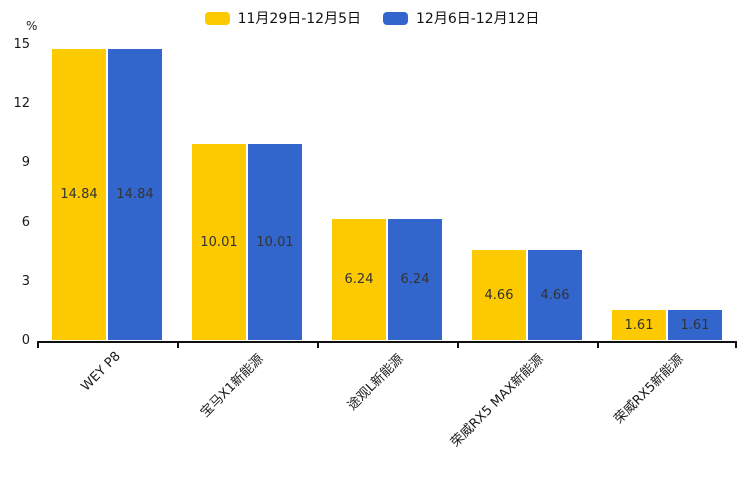  Describe the element at coordinates (21, 44) in the screenshot. I see `y-axis-tick-label: 15` at that location.